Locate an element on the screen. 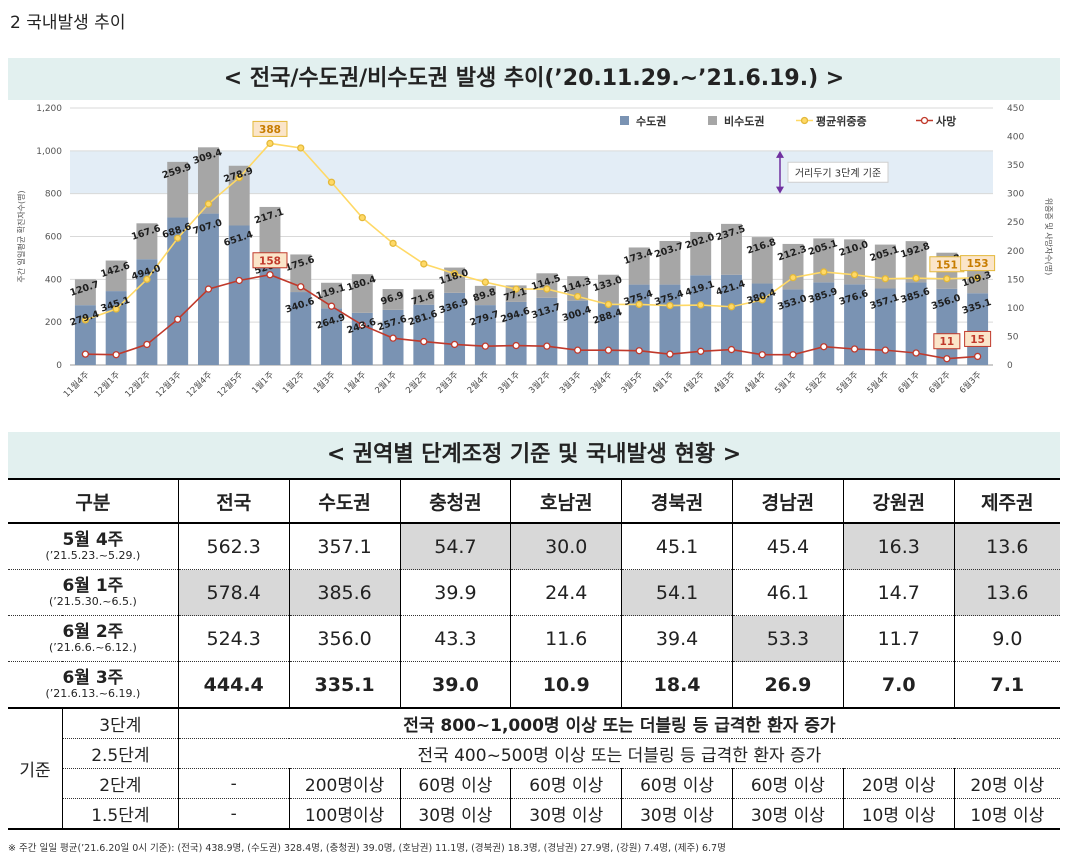  y-tick-label: 200 is located at coordinates (53, 323).